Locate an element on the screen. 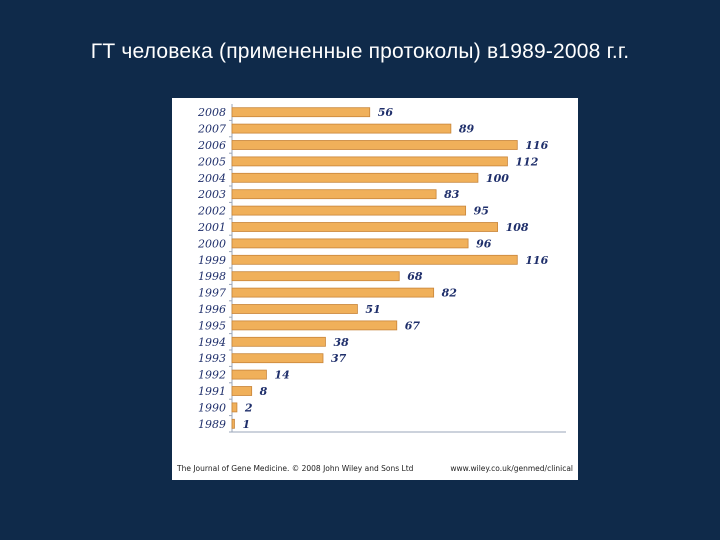 The height and width of the screenshot is (540, 720). y-tick-label: 1993 is located at coordinates (212, 358).